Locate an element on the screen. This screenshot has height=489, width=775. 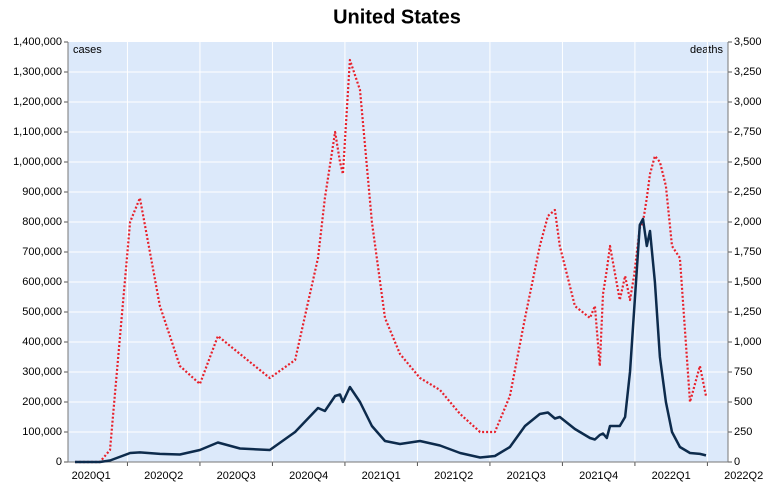
y2-tick-label: 2,000 is located at coordinates (748, 222).